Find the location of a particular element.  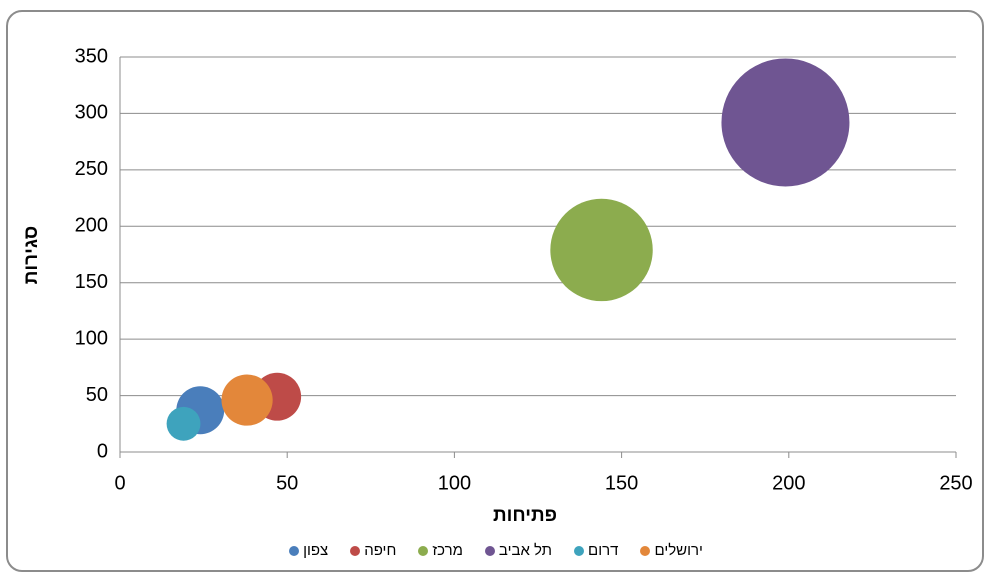

legend-item: ירושלים is located at coordinates (671, 550).